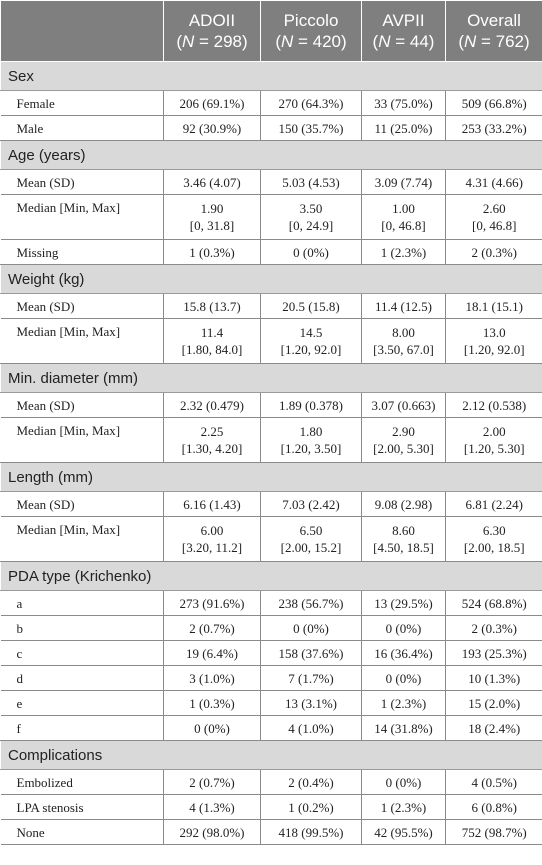  I want to click on value-cell: 158 (37.6%), so click(311, 653).